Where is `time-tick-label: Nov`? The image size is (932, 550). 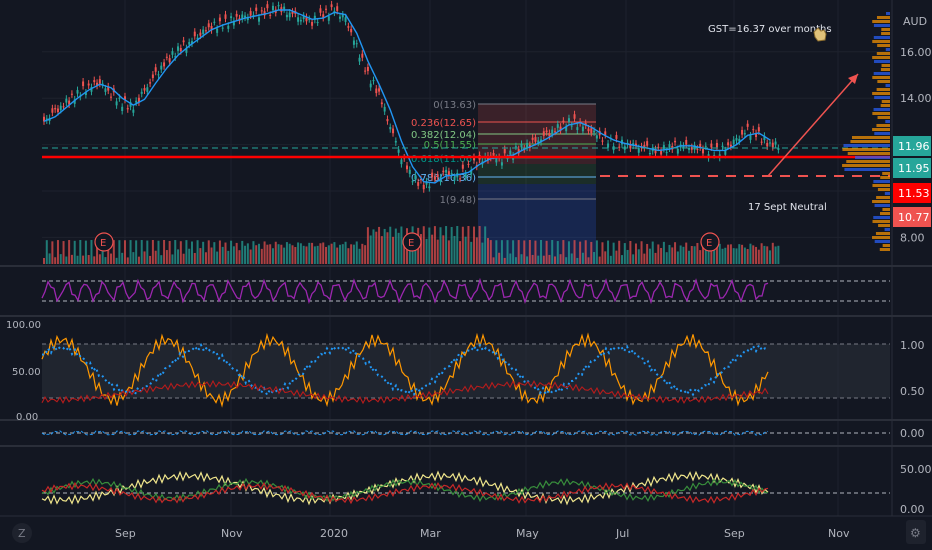 time-tick-label: Nov is located at coordinates (232, 533).